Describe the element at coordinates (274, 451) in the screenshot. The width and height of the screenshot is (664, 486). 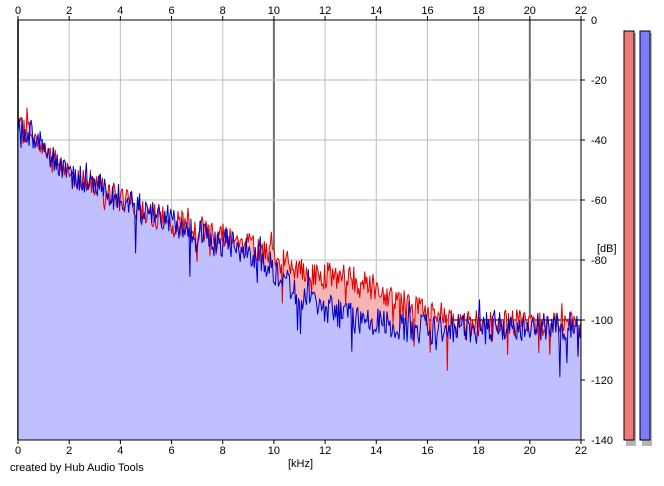
I see `x-tick-label-bottom: 10` at that location.